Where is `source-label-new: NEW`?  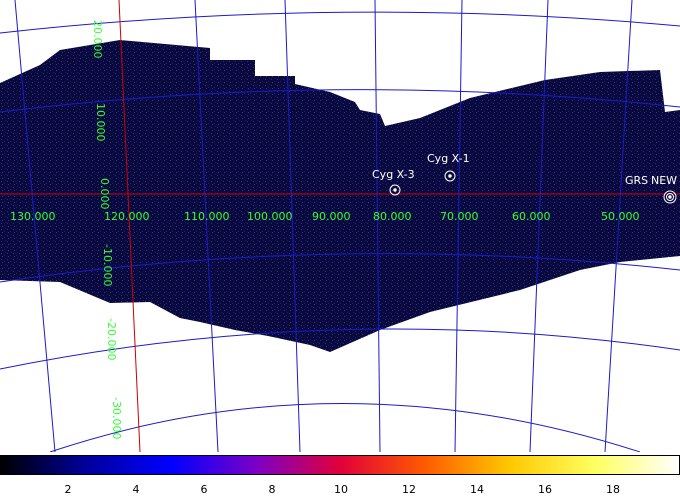 source-label-new: NEW is located at coordinates (664, 180).